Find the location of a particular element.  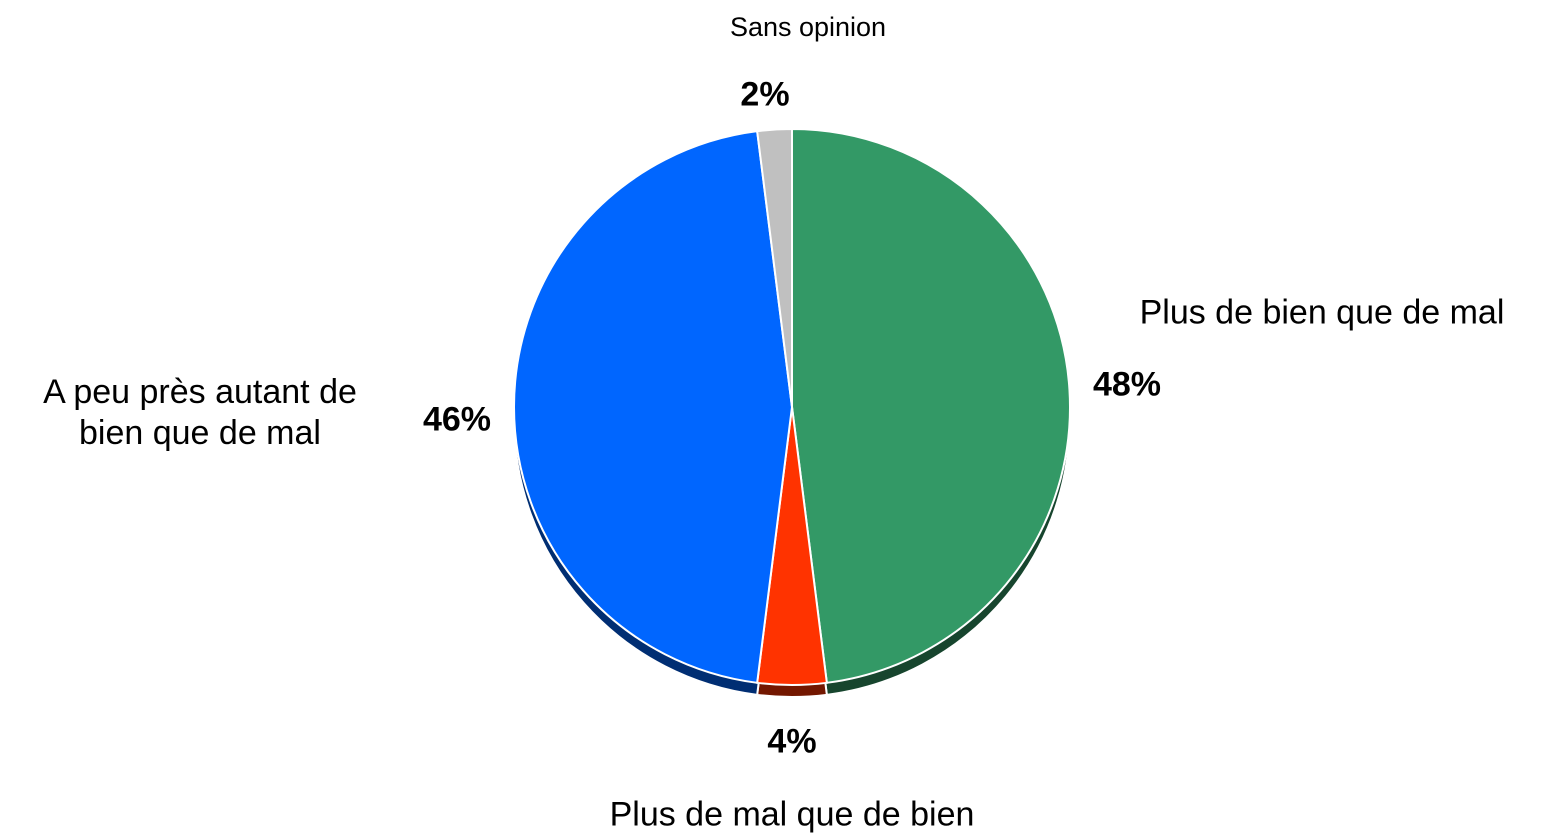

value-label: 48% is located at coordinates (1127, 384).